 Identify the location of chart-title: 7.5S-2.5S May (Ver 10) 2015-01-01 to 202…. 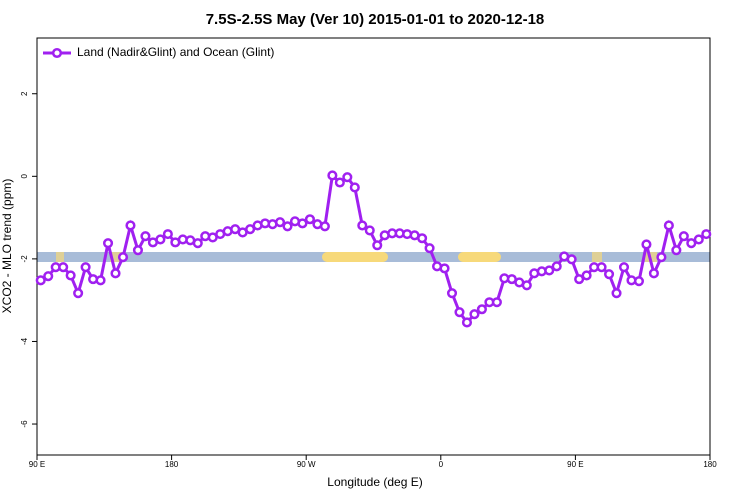
(375, 19).